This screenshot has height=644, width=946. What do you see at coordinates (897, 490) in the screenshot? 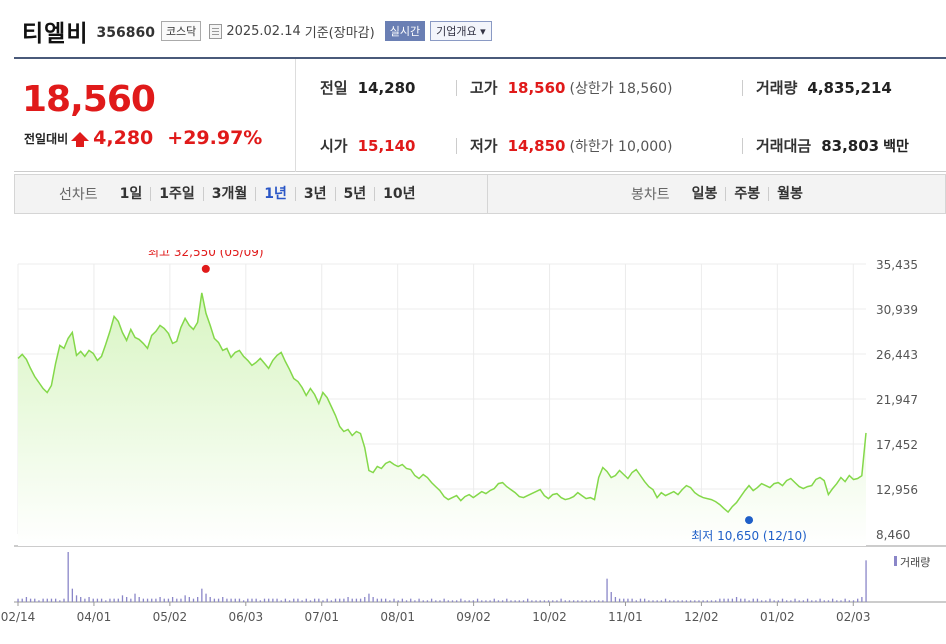
I see `y-tick-label: 12,956` at bounding box center [897, 490].